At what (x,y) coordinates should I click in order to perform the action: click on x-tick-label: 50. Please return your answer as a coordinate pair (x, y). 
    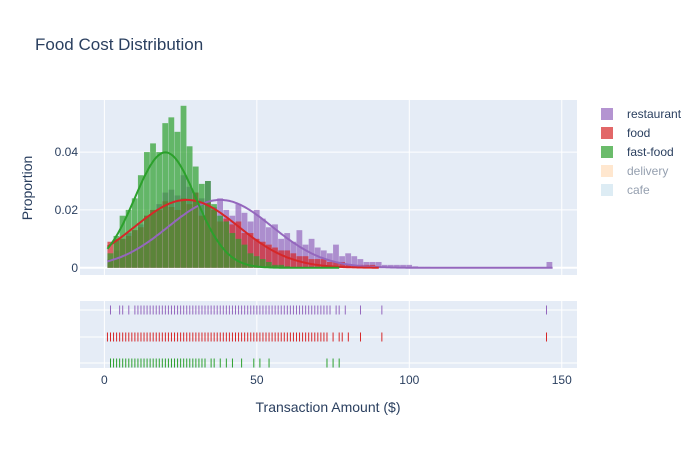
    Looking at the image, I should click on (257, 380).